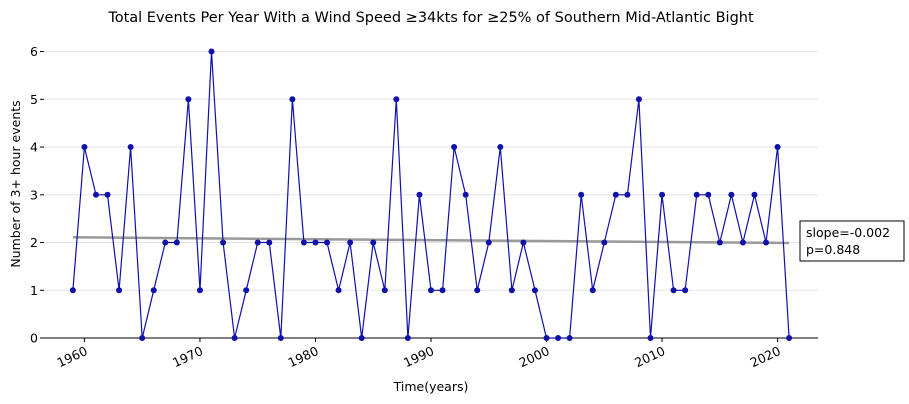 The height and width of the screenshot is (404, 909). Describe the element at coordinates (649, 356) in the screenshot. I see `x-tick-label: 2010` at that location.